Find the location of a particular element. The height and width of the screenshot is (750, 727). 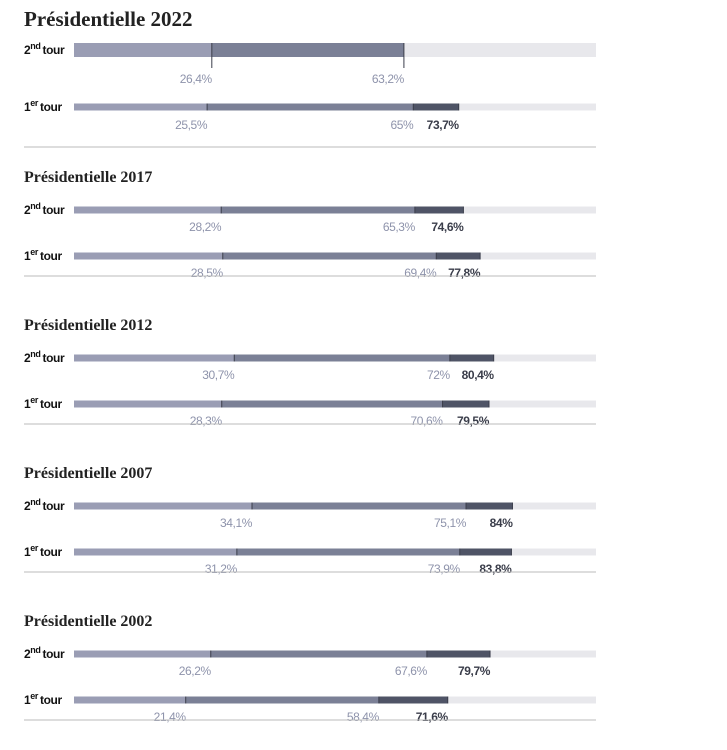

value-label: 80,4% is located at coordinates (478, 375).